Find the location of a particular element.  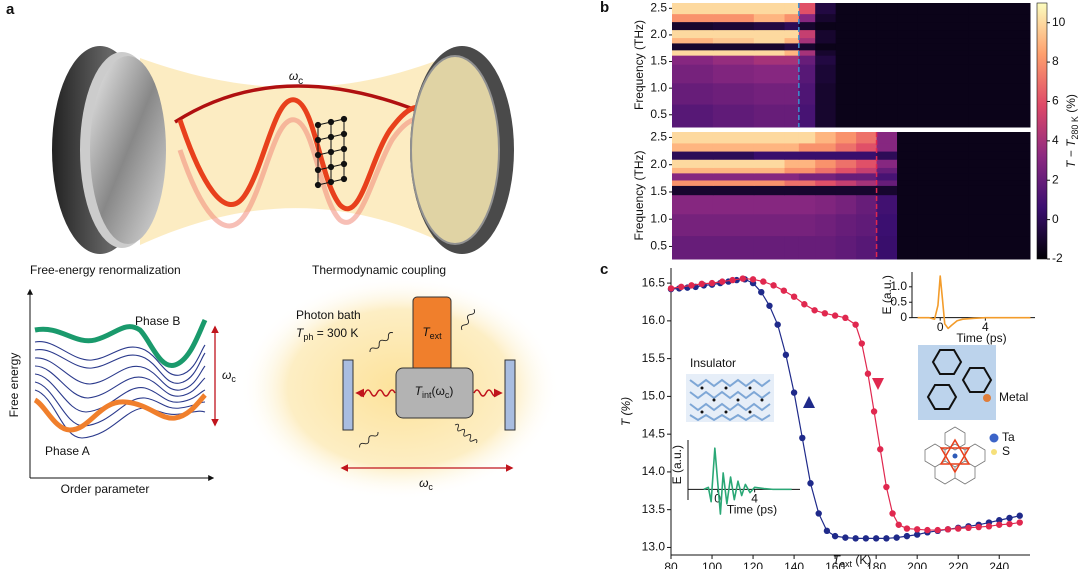

metal-lattice is located at coordinates (957, 382).